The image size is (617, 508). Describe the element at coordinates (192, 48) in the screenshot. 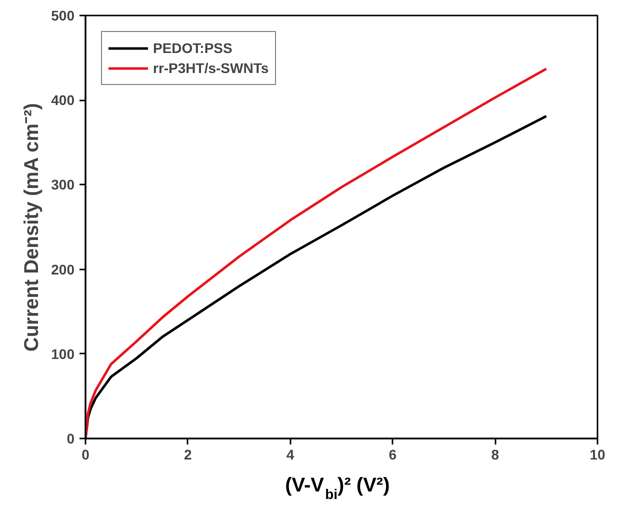

I see `legend-label: PEDOT:PSS` at that location.